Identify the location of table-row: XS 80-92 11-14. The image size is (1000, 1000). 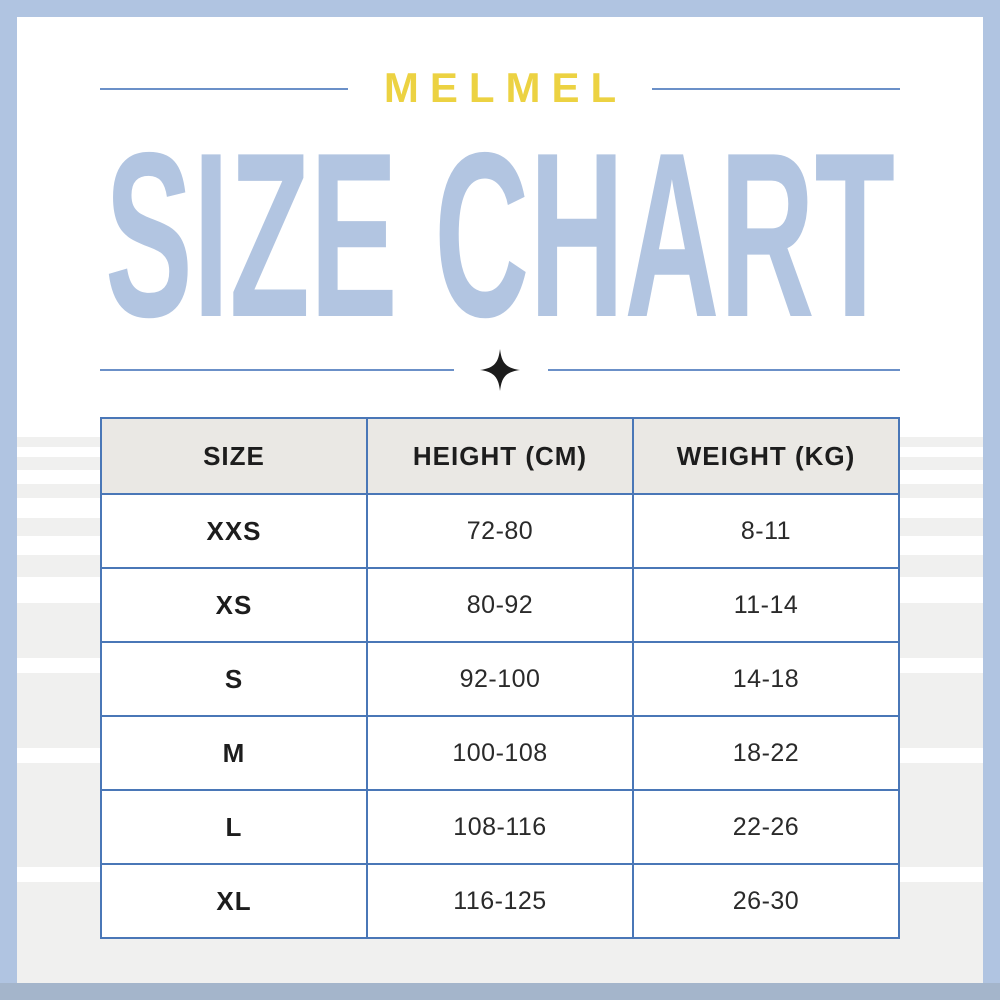
(500, 605).